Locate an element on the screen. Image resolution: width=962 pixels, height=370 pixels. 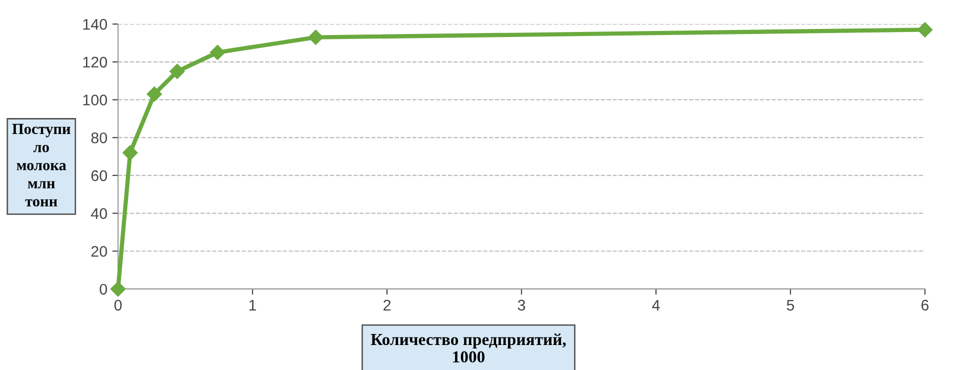
y-tick-label: 120 is located at coordinates (95, 62).